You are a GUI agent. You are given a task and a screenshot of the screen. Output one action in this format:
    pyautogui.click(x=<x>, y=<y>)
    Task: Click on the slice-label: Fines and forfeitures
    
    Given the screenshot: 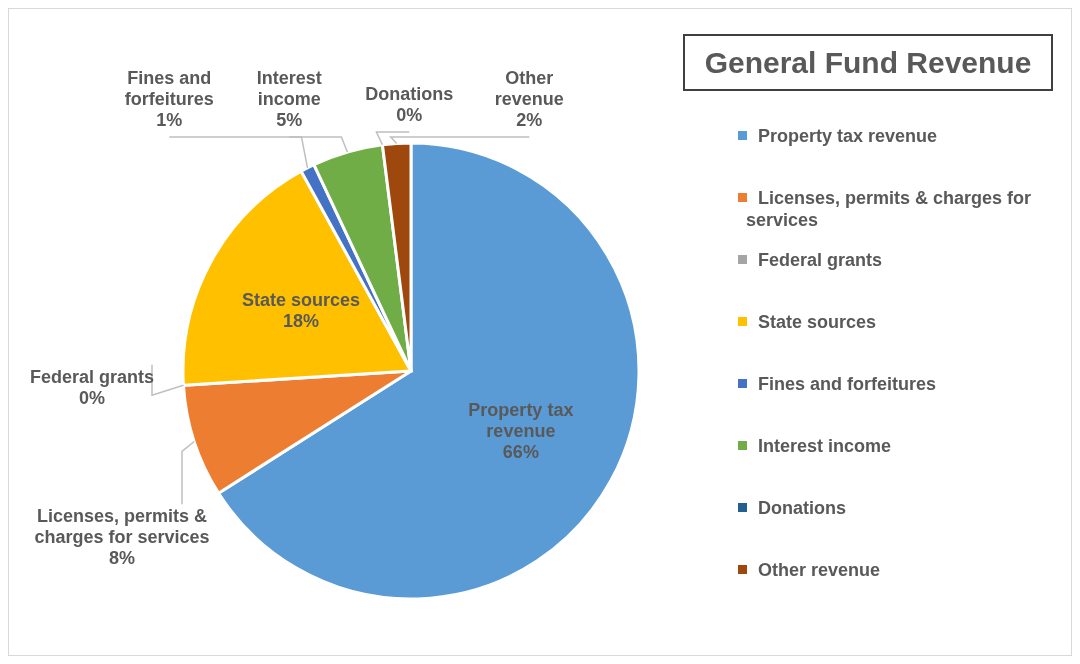 What is the action you would take?
    pyautogui.click(x=169, y=88)
    